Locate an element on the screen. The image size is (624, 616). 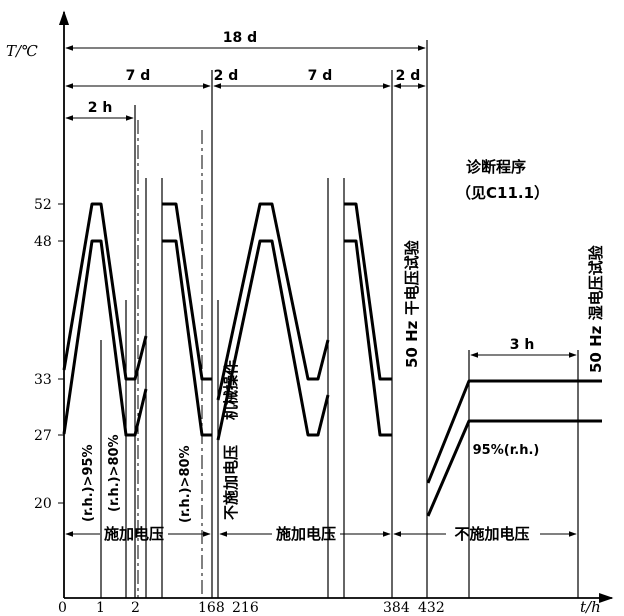
duration-3h: 3 h is located at coordinates (522, 345).